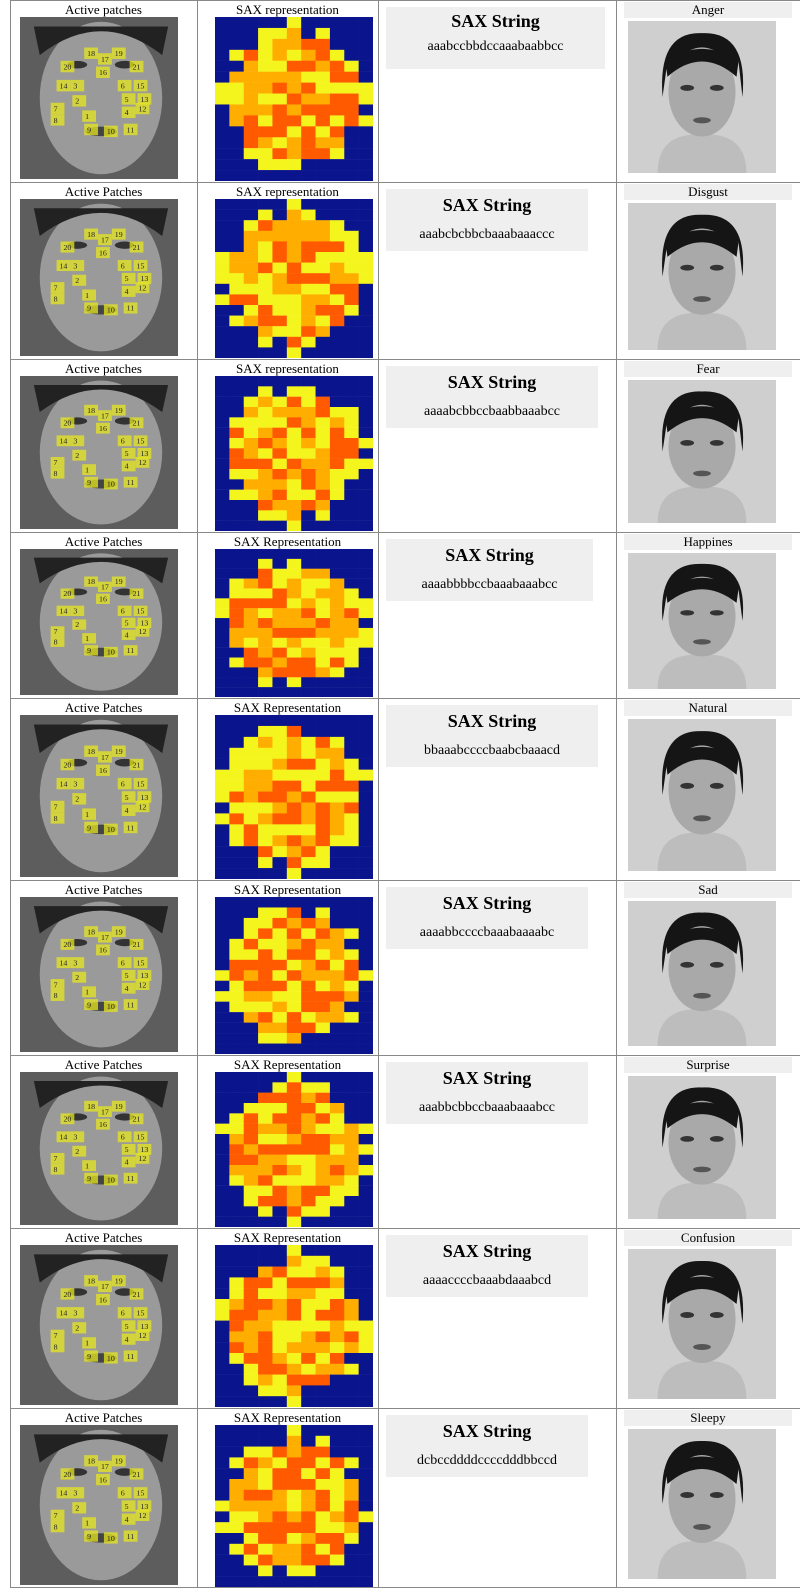 Image resolution: width=800 pixels, height=1588 pixels. I want to click on patch-number: 8, so click(56, 299).